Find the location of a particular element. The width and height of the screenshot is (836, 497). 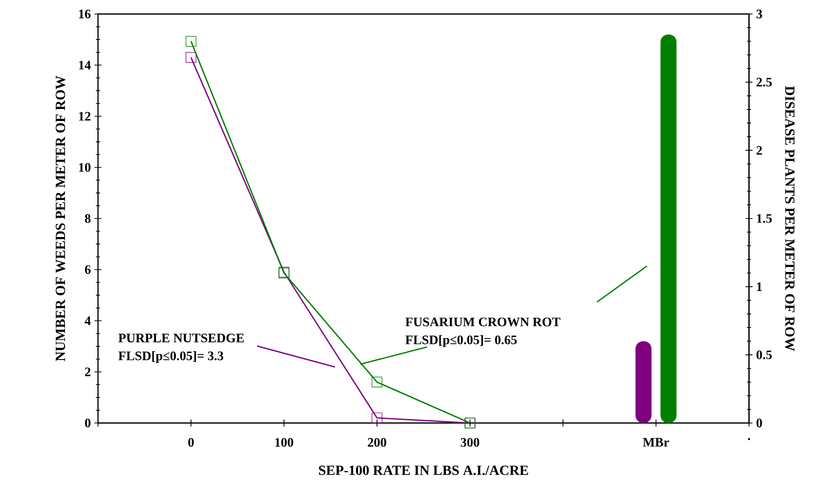

y2-tick-label: 1.5 is located at coordinates (764, 218).